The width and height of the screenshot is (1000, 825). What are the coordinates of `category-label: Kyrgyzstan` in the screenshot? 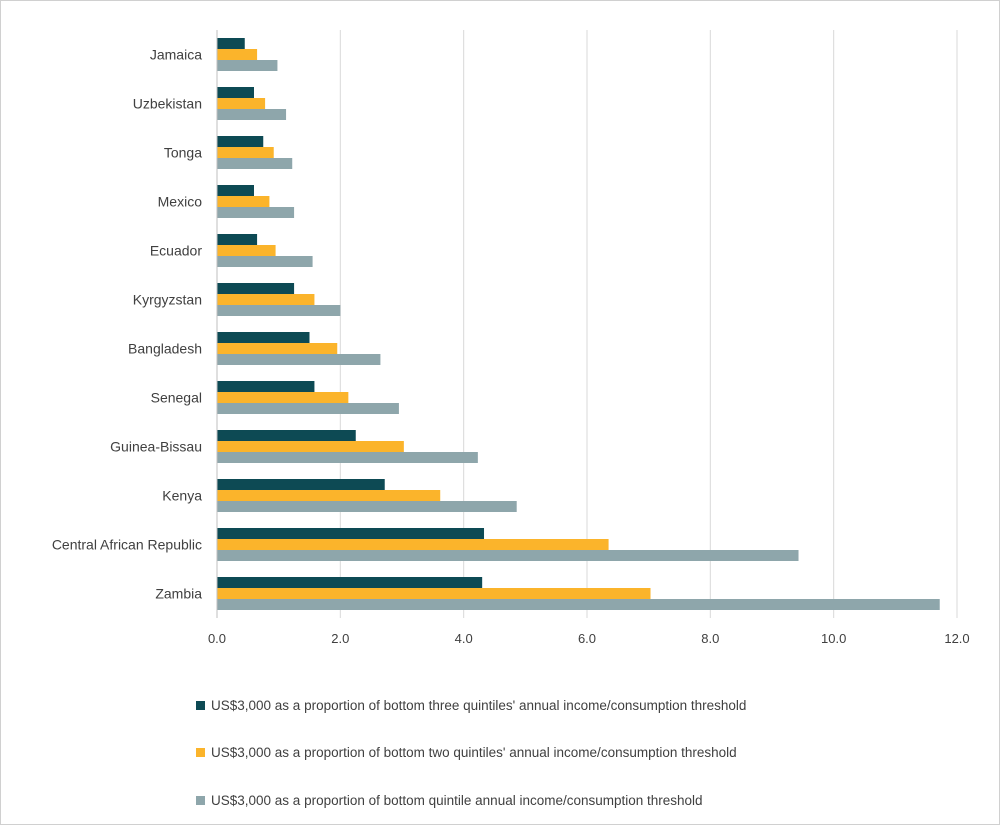 It's located at (167, 300).